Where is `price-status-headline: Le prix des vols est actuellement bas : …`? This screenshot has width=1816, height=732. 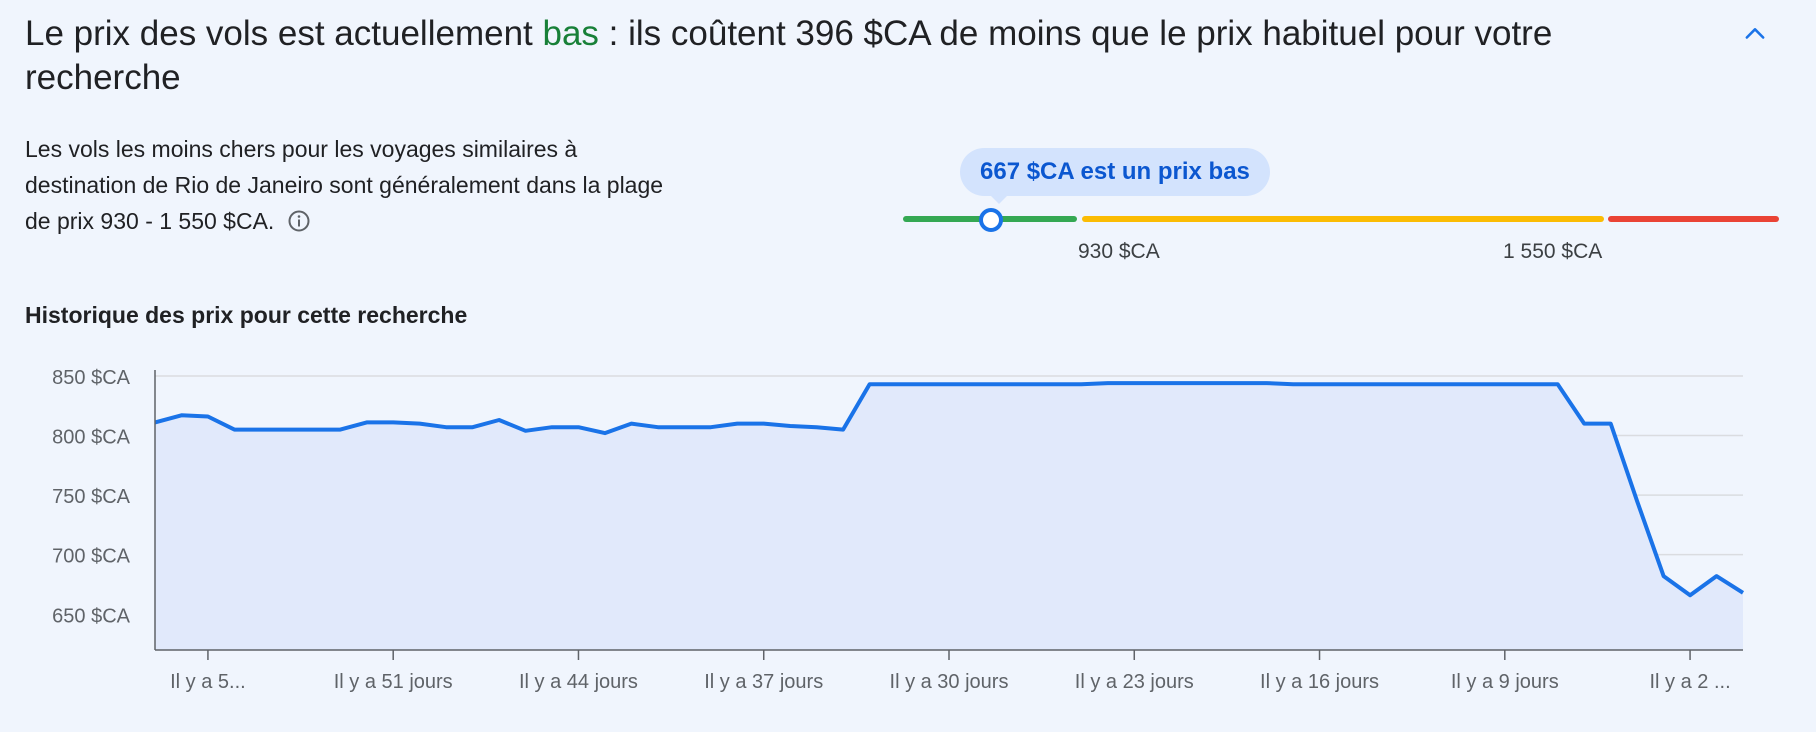
price-status-headline: Le prix des vols est actuellement bas : … is located at coordinates (835, 56).